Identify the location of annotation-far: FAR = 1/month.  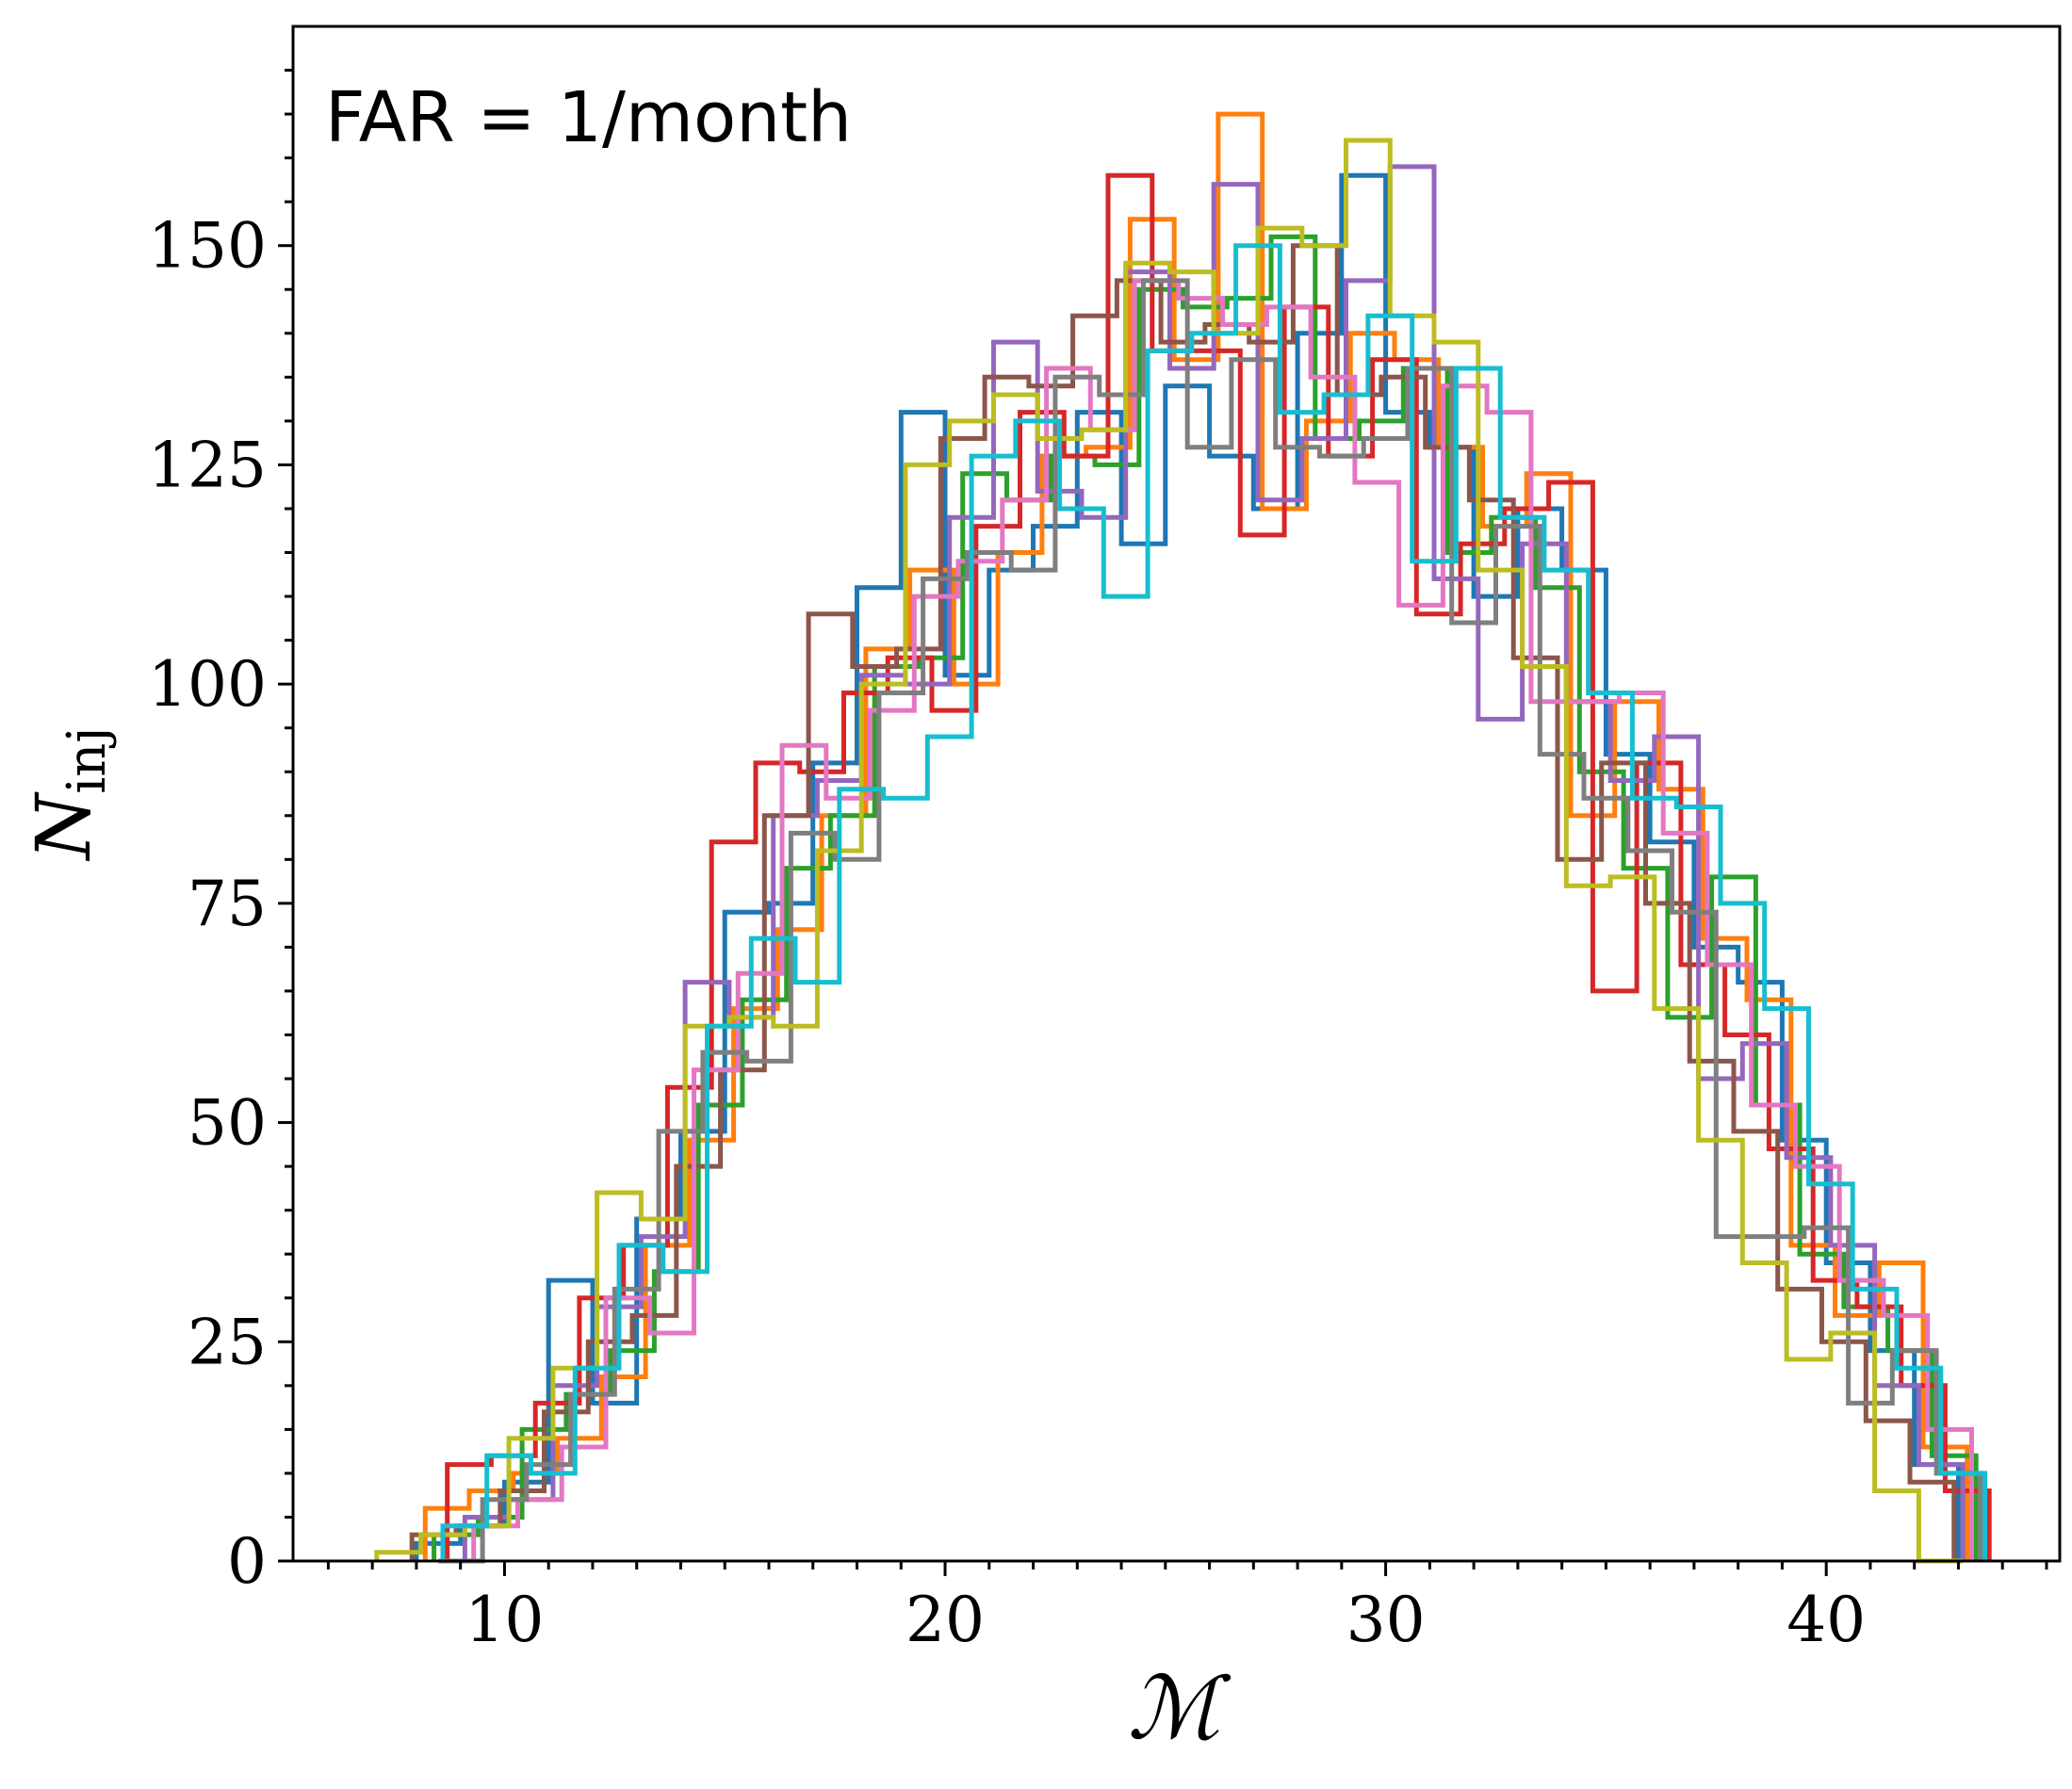
(588, 117).